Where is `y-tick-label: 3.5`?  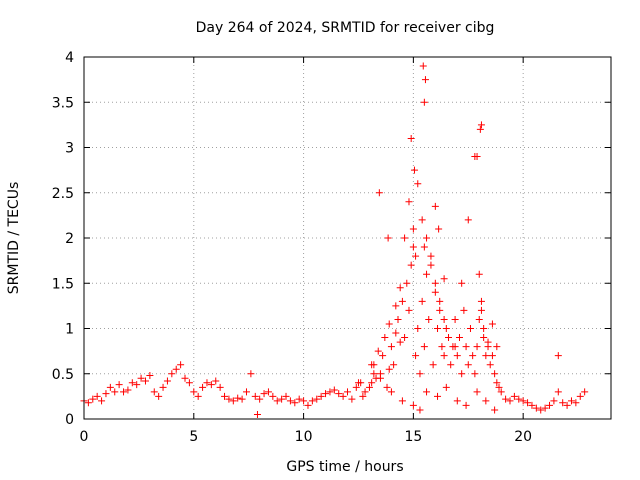
y-tick-label: 3.5 is located at coordinates (63, 103).